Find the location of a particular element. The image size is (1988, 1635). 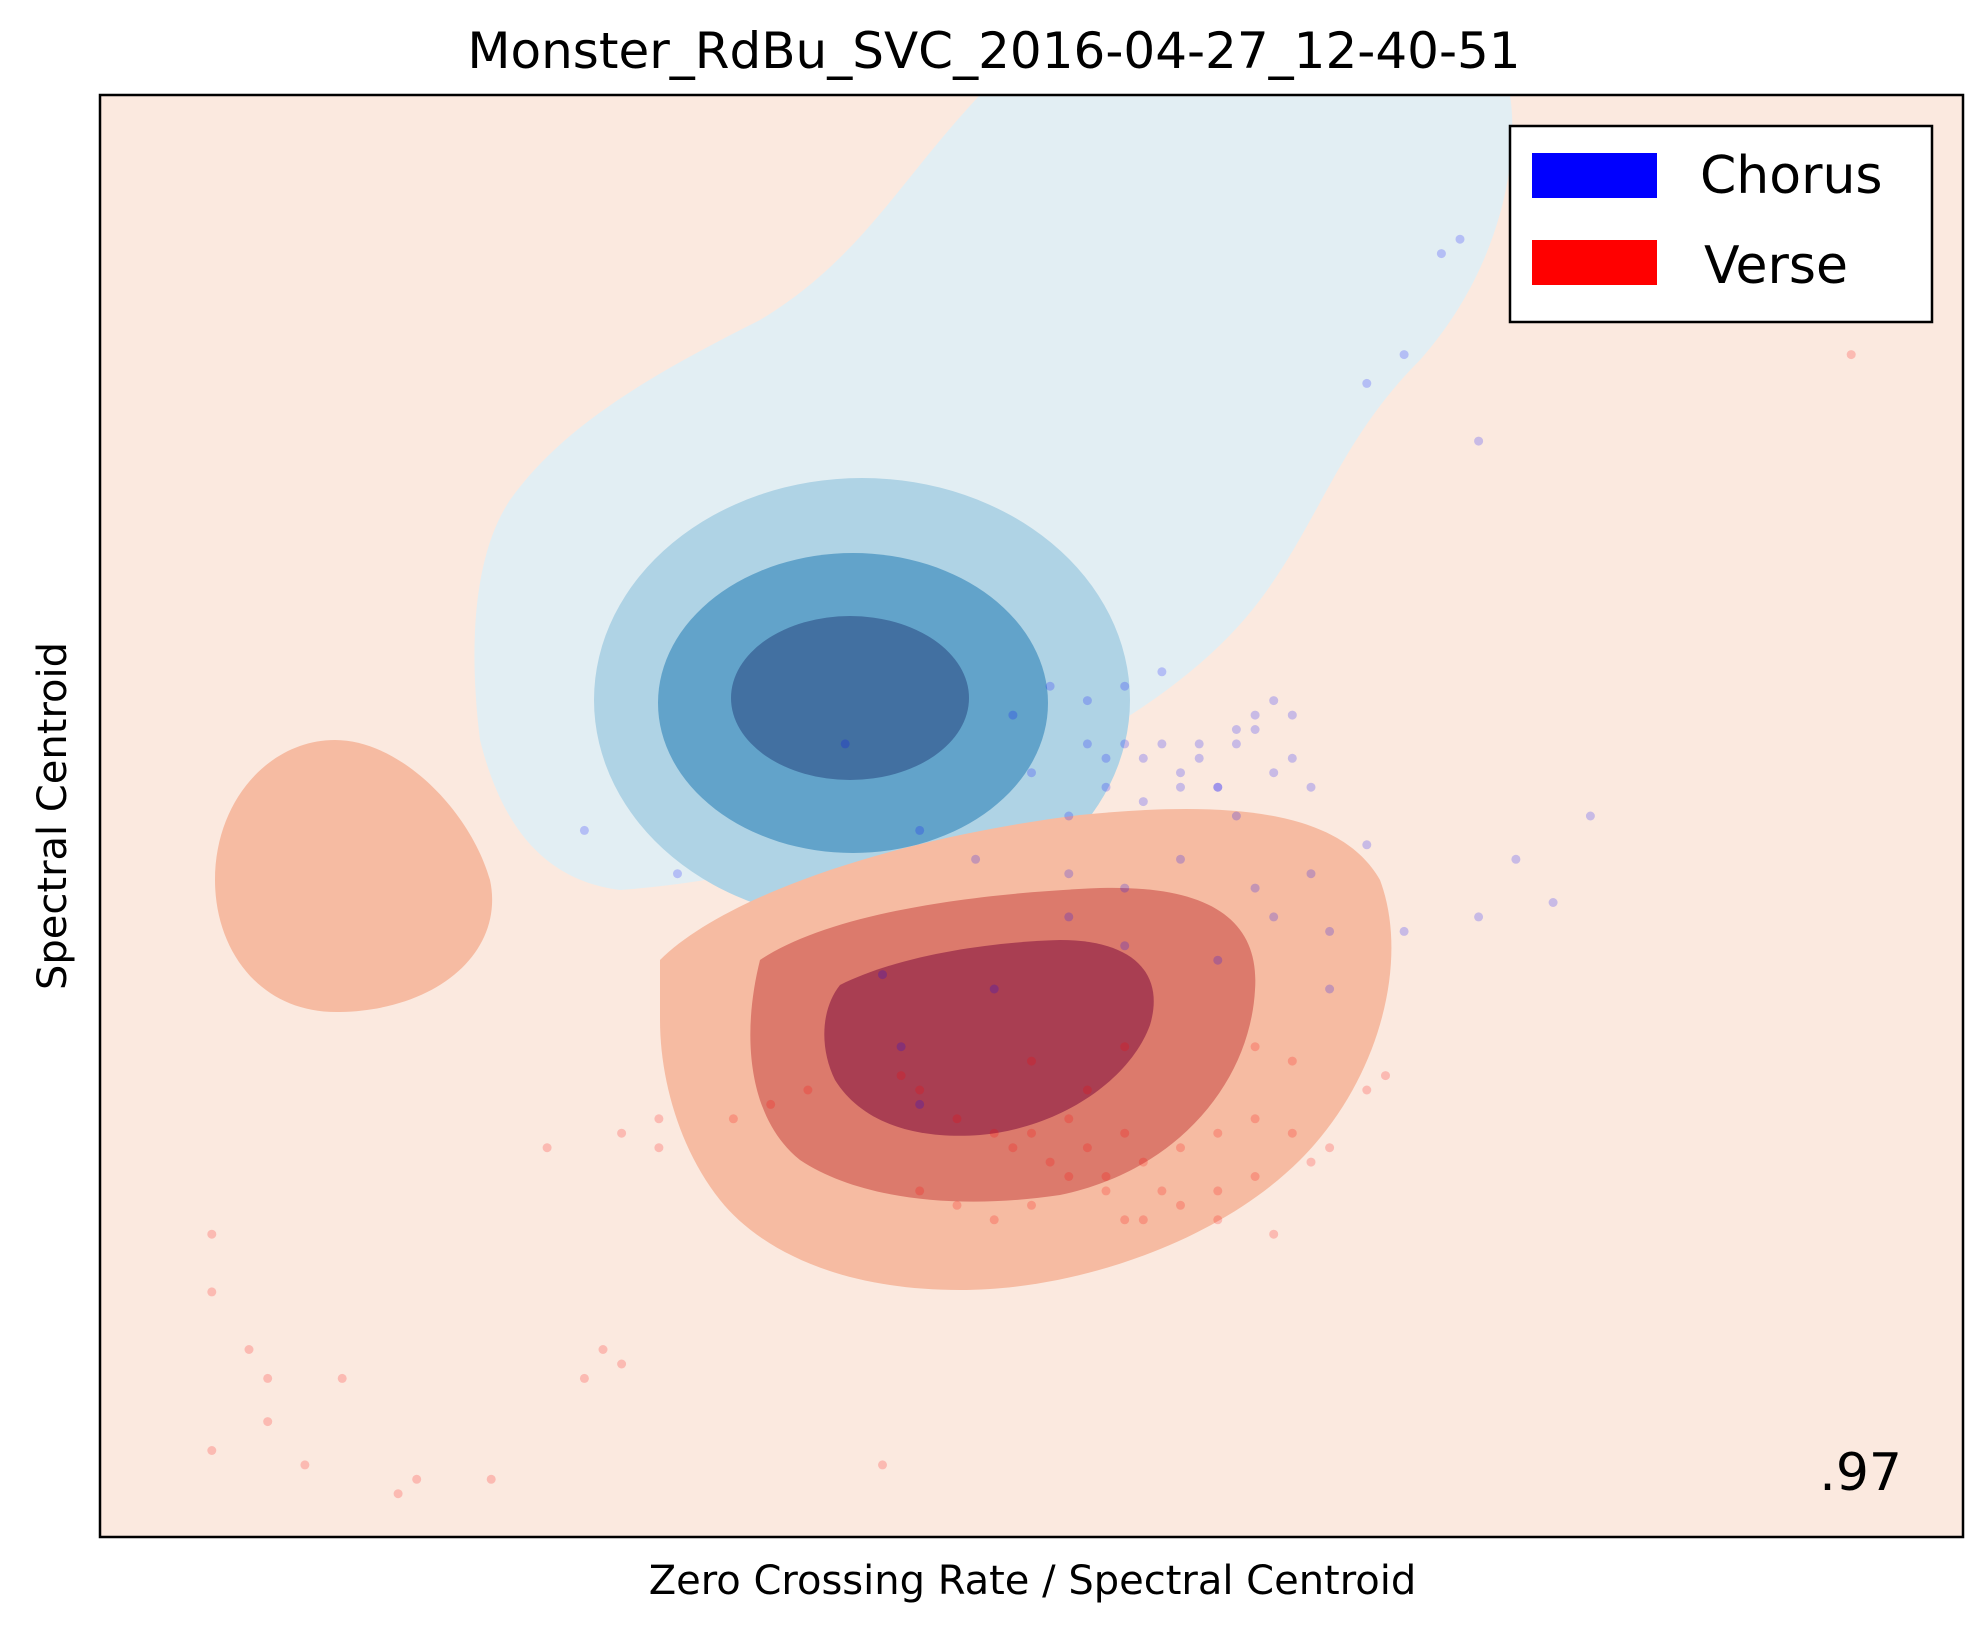

legend: Chorus Verse is located at coordinates (1721, 224).